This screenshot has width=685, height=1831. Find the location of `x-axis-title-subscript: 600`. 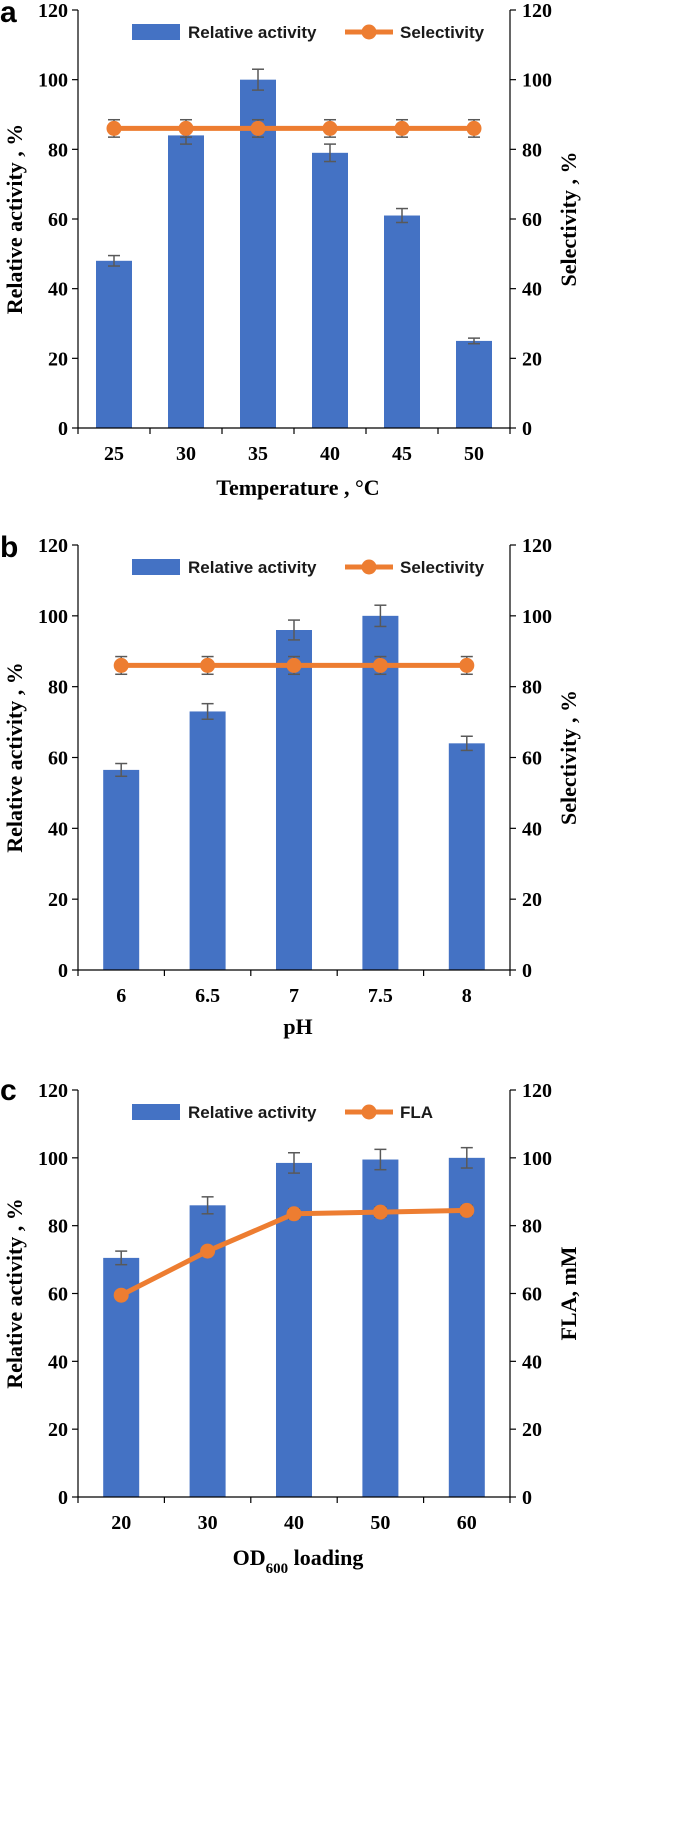

x-axis-title-subscript: 600 is located at coordinates (277, 1569).